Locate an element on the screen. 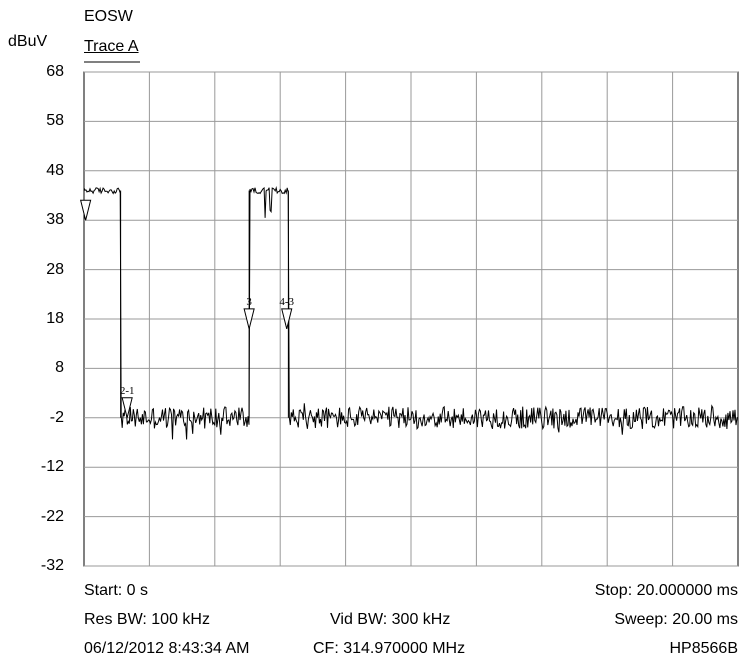 This screenshot has height=662, width=740. y-tick-label: 8 is located at coordinates (59, 368).